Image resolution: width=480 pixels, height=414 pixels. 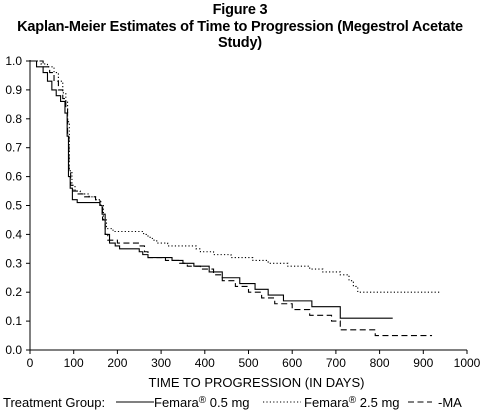 What do you see at coordinates (13, 292) in the screenshot?
I see `y-tick-label: 0.2` at bounding box center [13, 292].